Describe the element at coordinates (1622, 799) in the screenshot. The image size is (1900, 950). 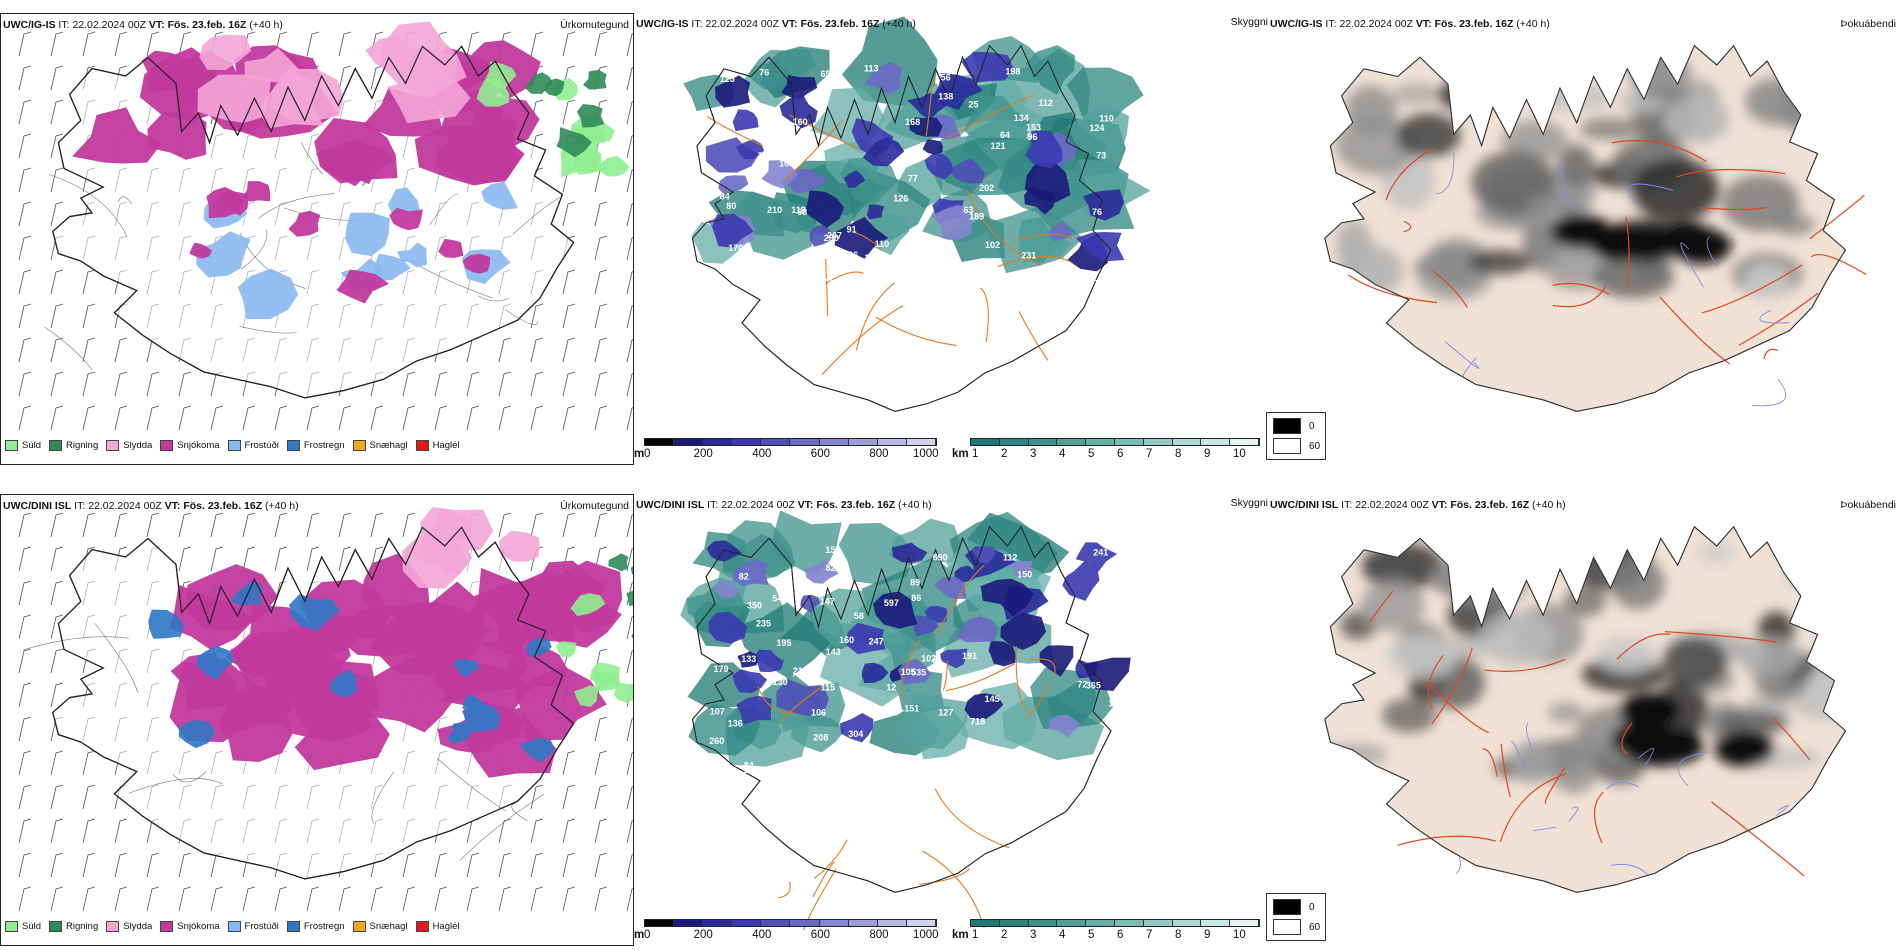
I see `river-network` at that location.